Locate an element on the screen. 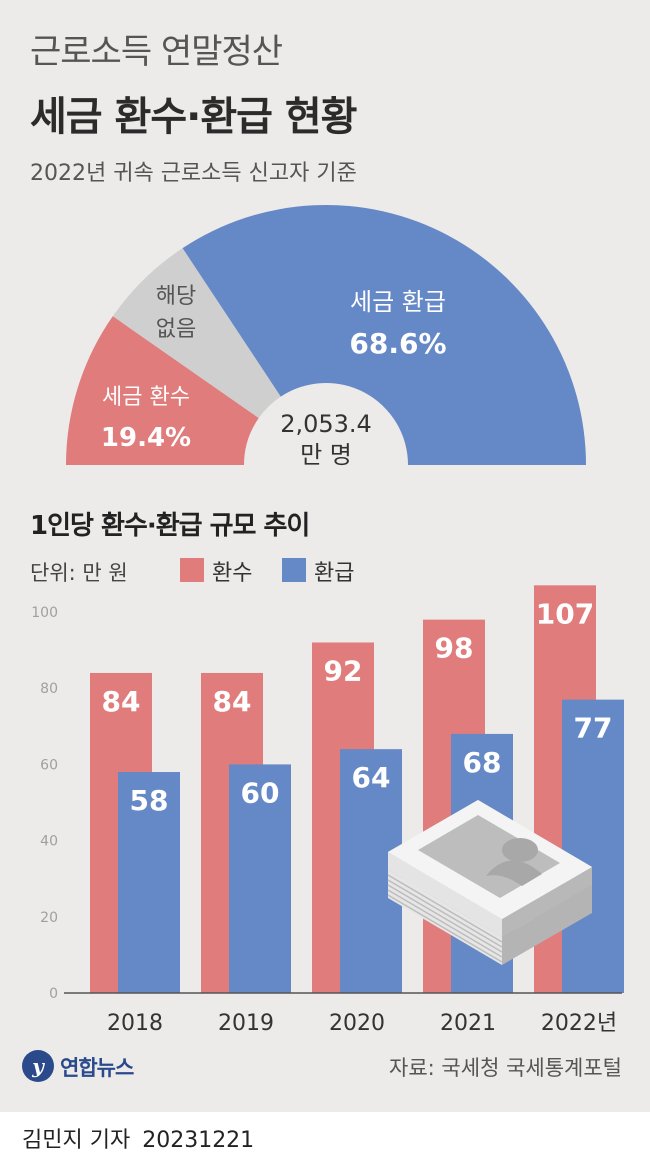  pie-label-collect-name: 세금 환수 is located at coordinates (146, 397).